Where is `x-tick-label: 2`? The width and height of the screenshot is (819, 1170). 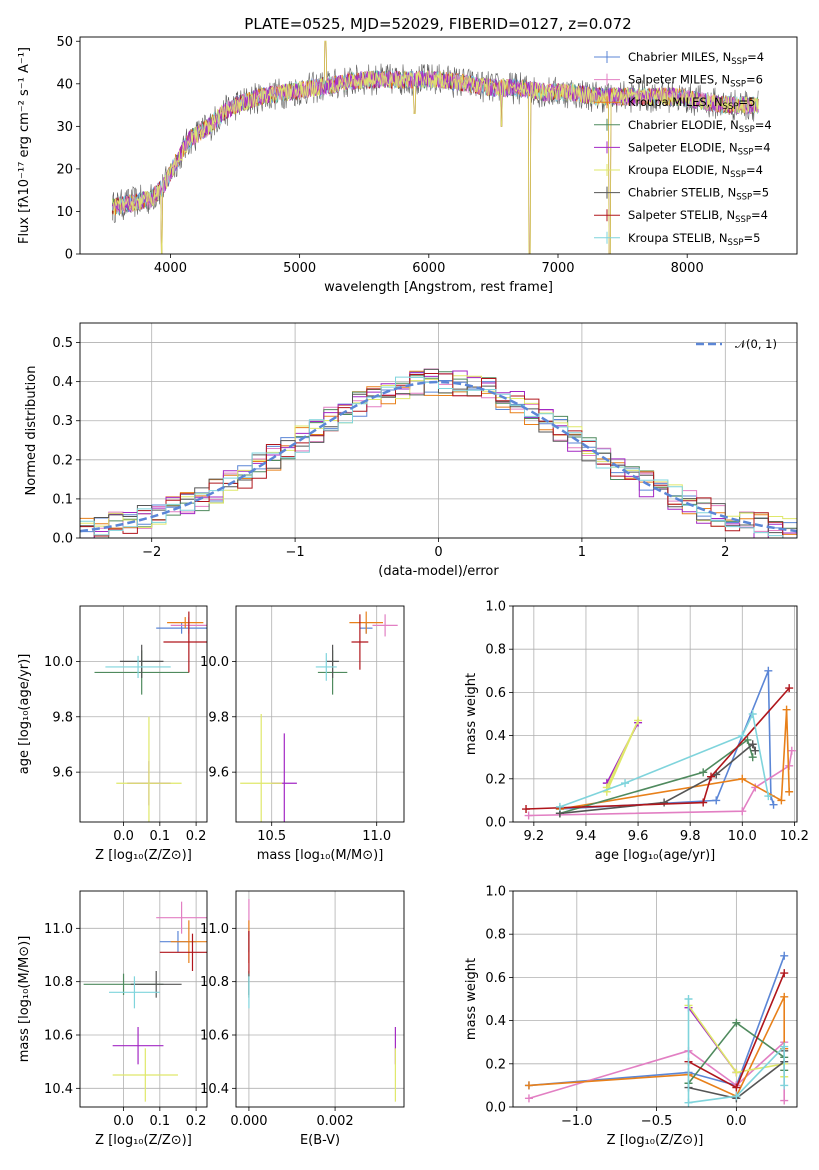 x-tick-label: 2 is located at coordinates (725, 552).